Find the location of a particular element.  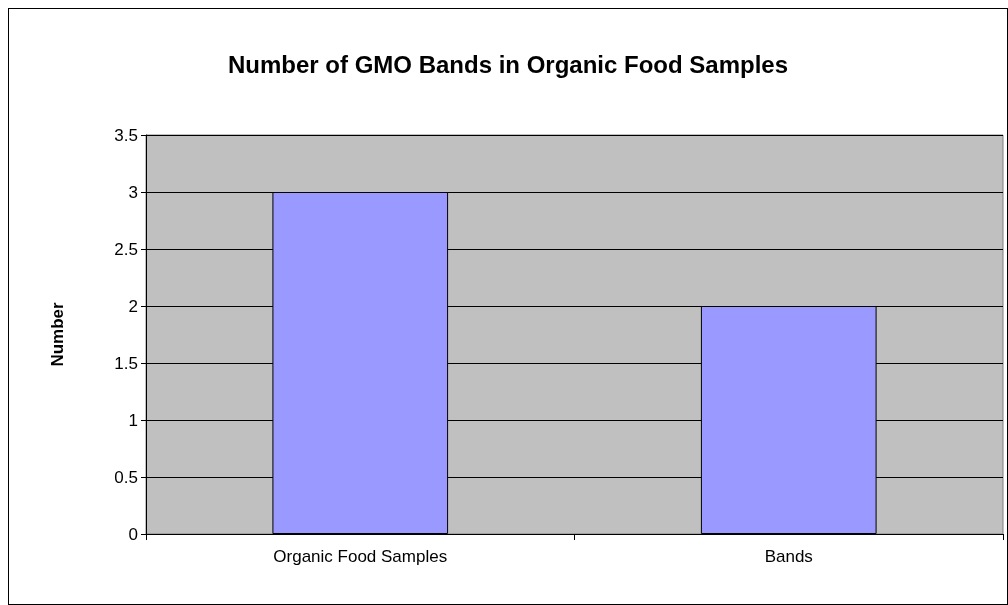

y-tick-label: 3 is located at coordinates (133, 192).